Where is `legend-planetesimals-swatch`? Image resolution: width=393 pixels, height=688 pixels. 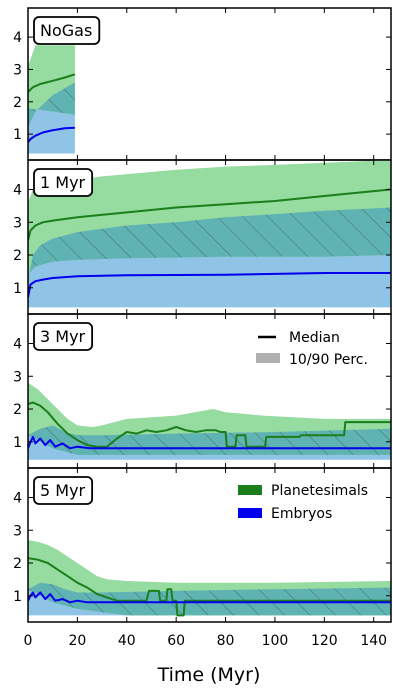
legend-planetesimals-swatch is located at coordinates (250, 490).